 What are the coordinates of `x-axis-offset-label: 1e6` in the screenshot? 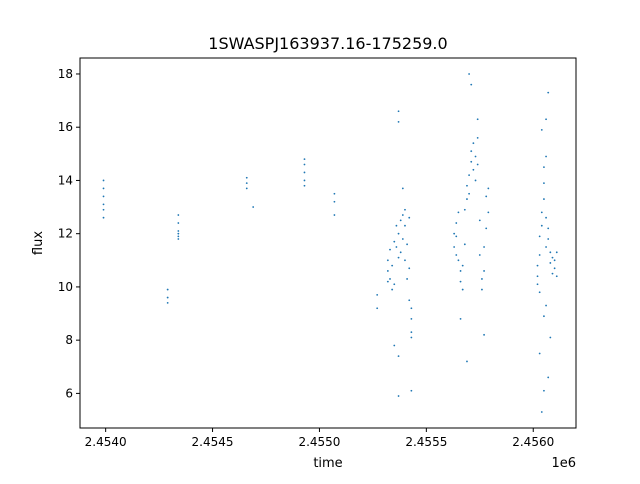 It's located at (563, 463).